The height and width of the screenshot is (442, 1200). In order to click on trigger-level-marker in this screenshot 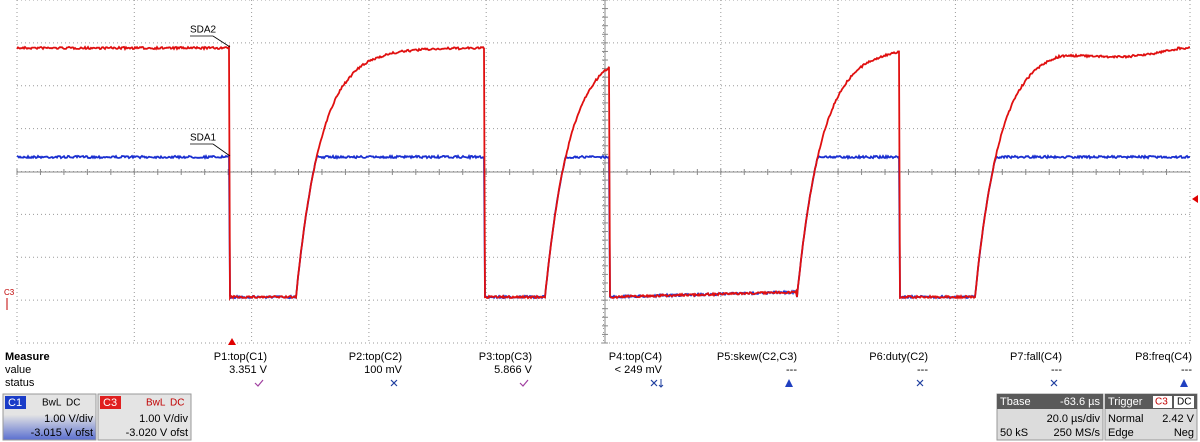, I will do `click(1195, 199)`.